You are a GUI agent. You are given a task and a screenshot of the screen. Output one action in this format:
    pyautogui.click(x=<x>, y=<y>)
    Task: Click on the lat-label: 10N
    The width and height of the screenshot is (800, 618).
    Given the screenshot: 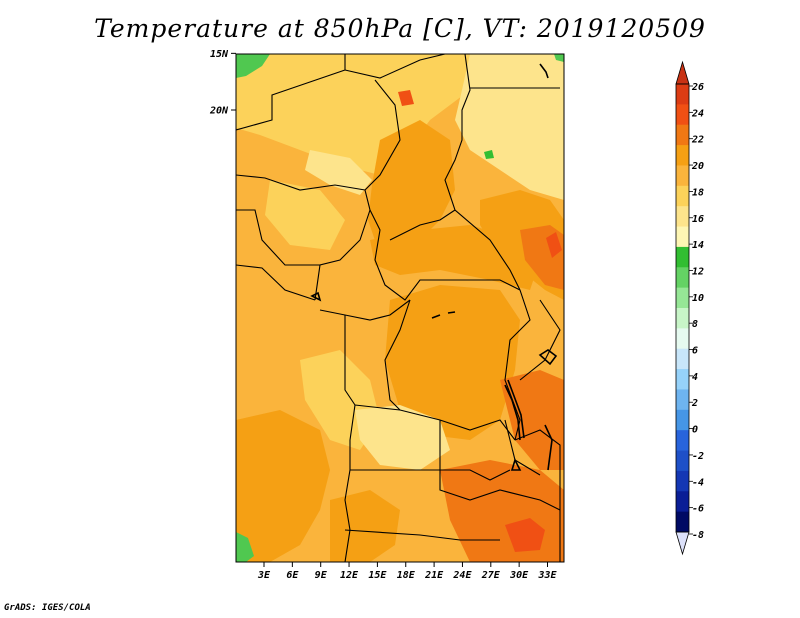 What is the action you would take?
    pyautogui.click(x=219, y=1)
    